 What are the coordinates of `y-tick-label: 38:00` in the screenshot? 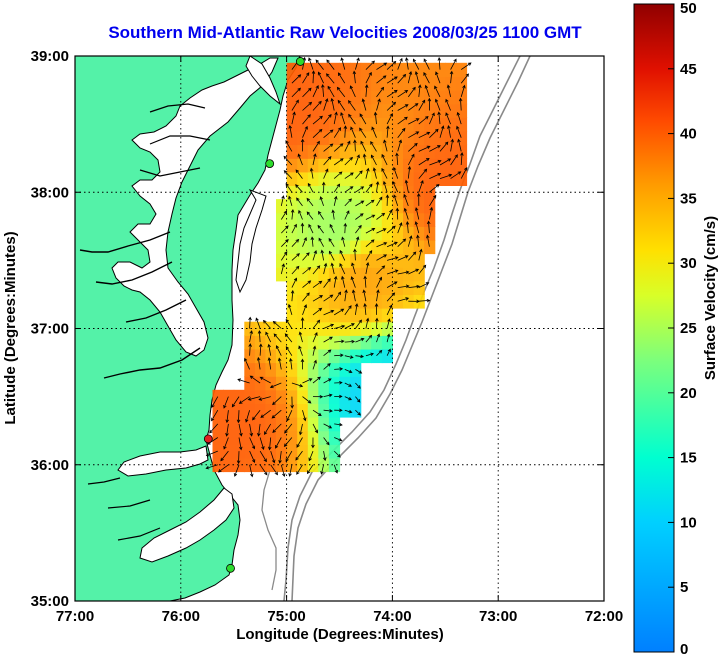 It's located at (50, 192).